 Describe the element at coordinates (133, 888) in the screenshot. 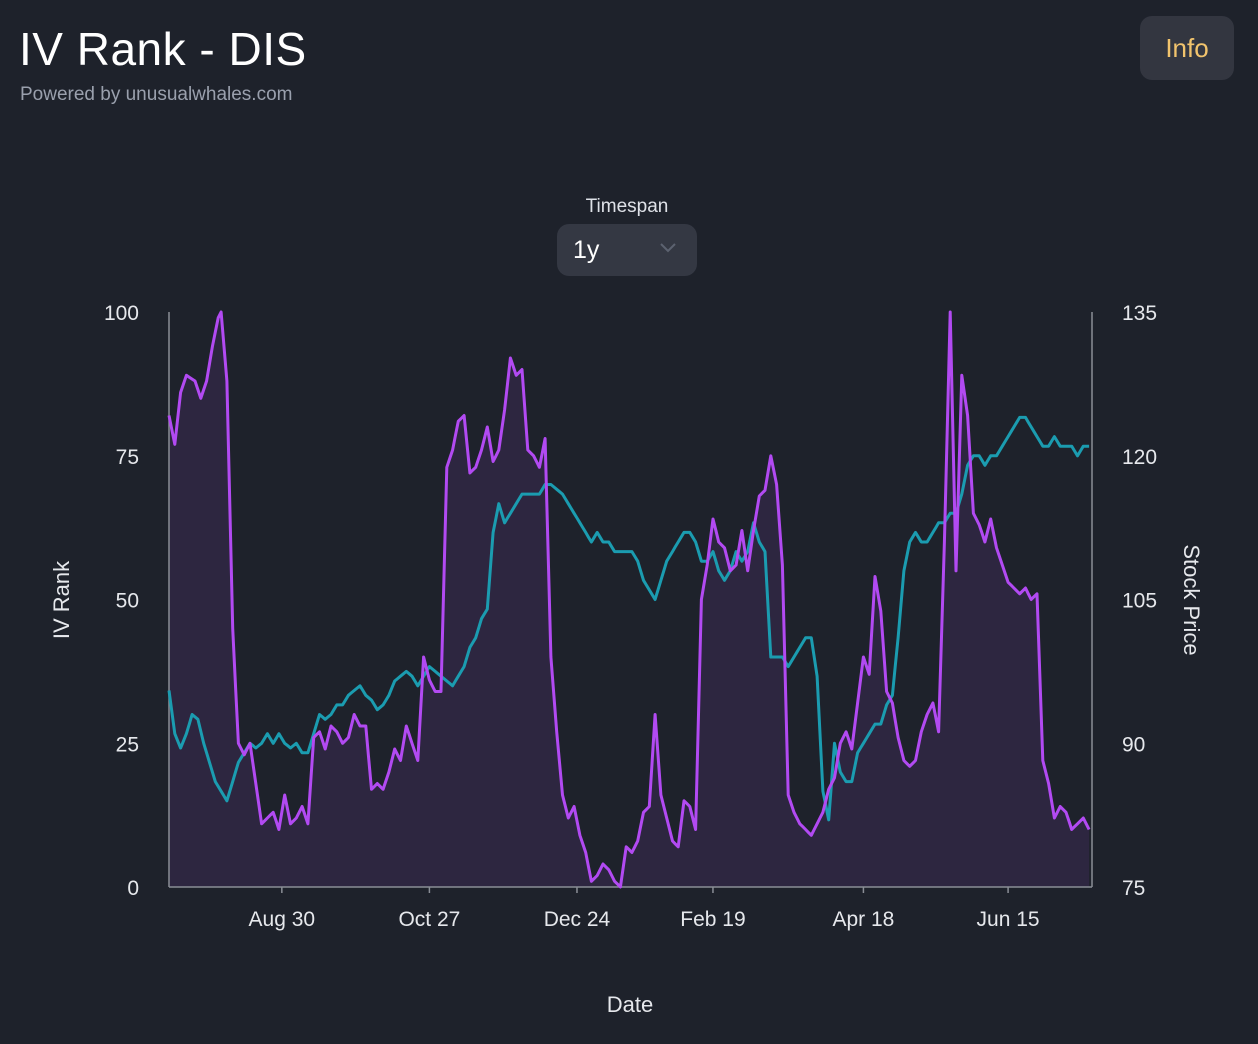

I see `y-tick-label: 0` at that location.